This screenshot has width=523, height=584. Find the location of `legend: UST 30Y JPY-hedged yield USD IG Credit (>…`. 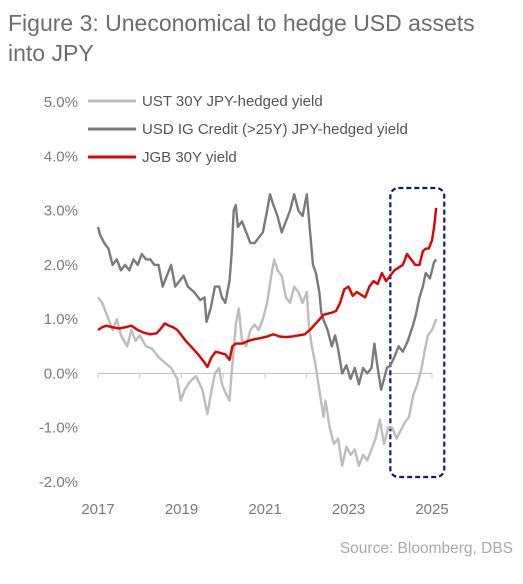

legend: UST 30Y JPY-hedged yield USD IG Credit (>… is located at coordinates (248, 129).